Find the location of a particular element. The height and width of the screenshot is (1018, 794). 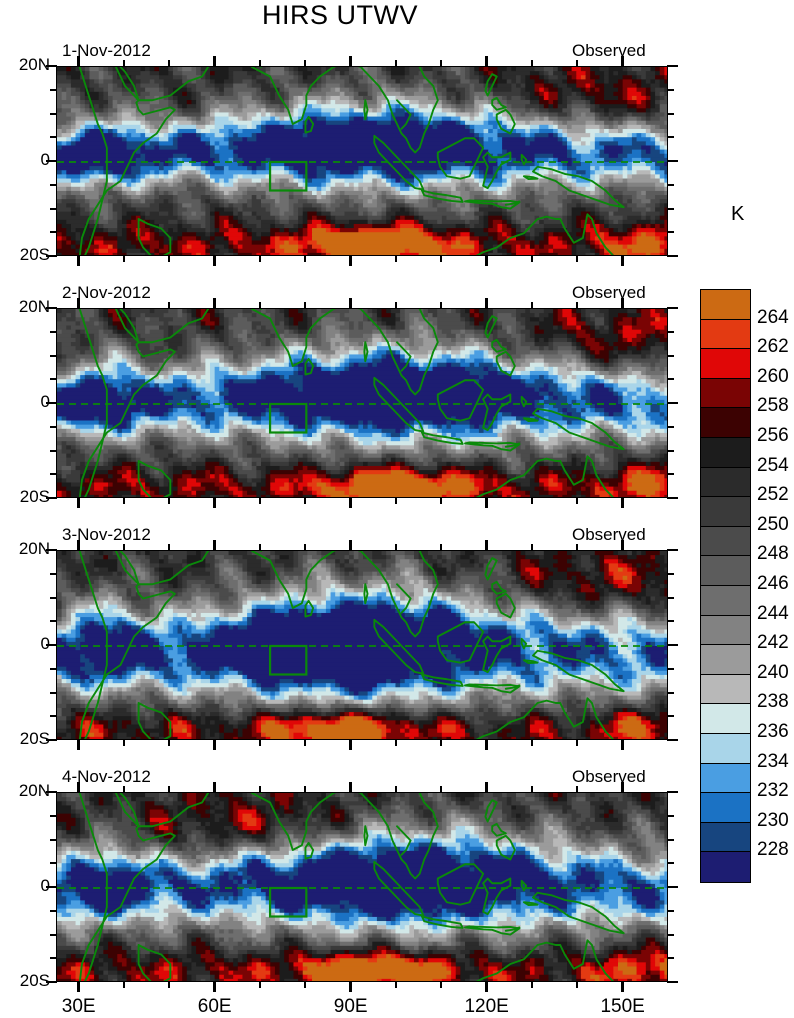

colorbar-tick-label: 264 is located at coordinates (773, 318).